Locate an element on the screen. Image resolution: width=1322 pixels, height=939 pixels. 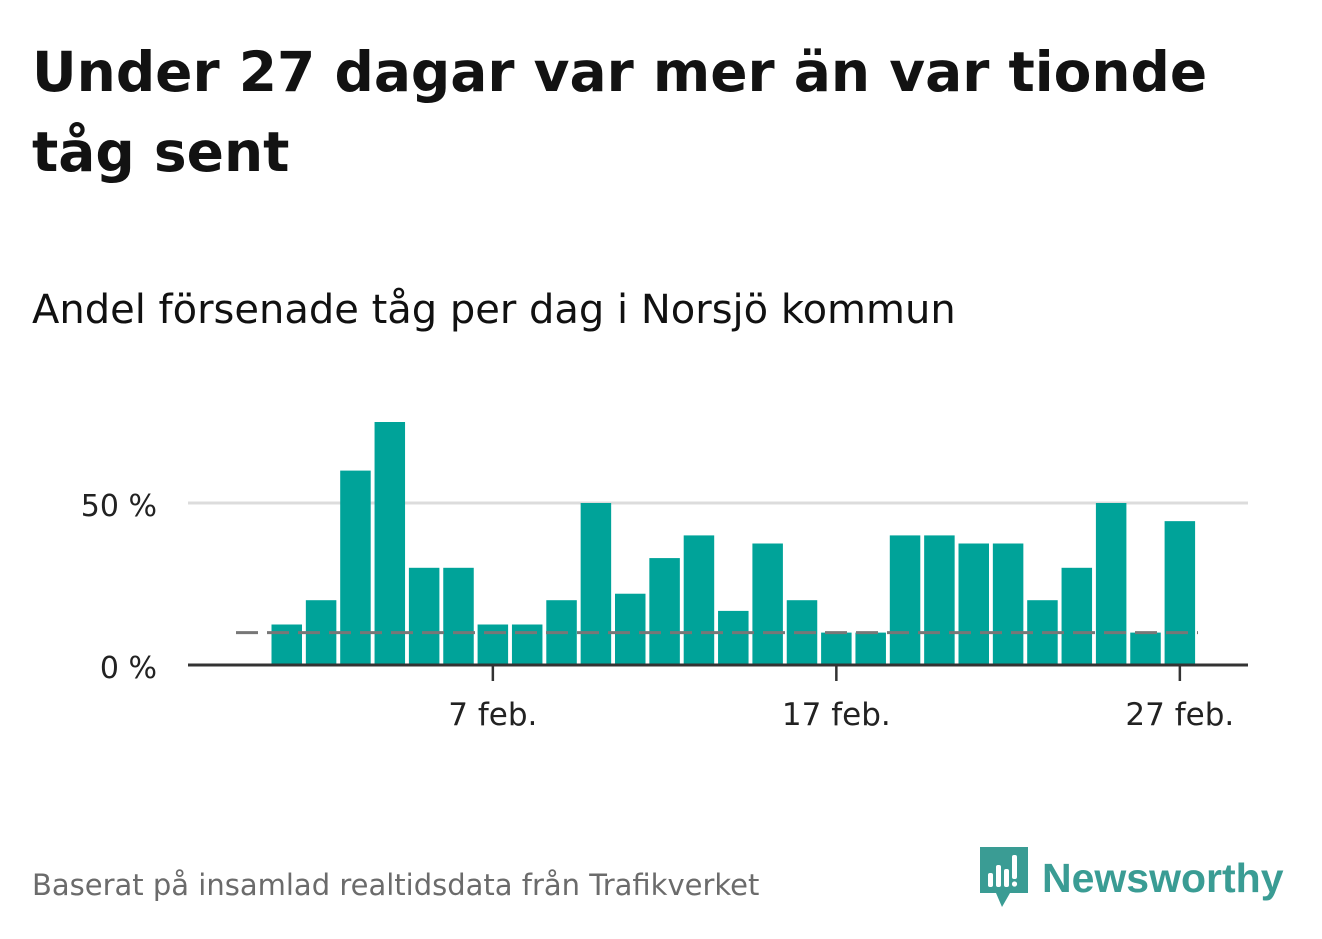
y-tick-label: 50 % is located at coordinates (119, 506).